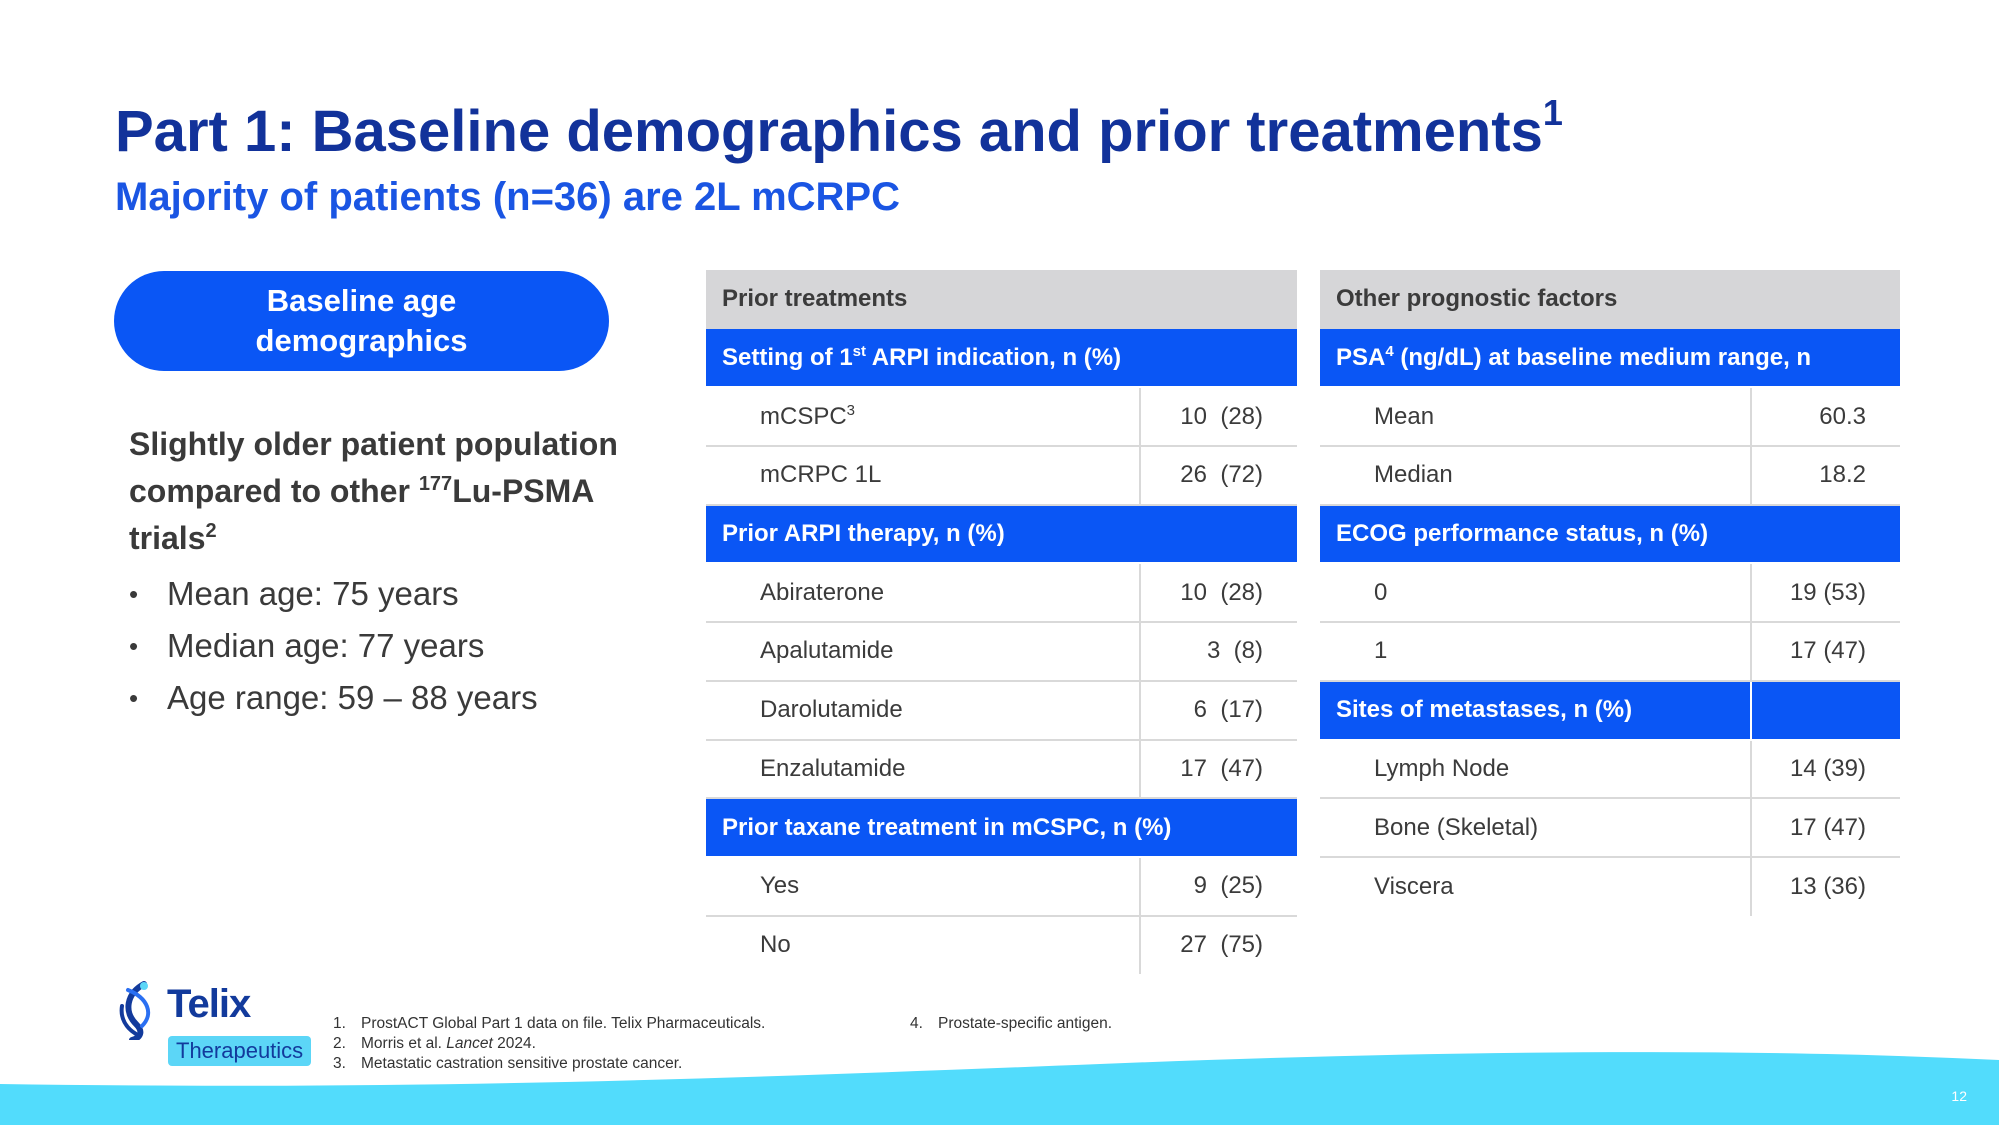  I want to click on section-arpi-indication: Setting of 1st ARPI indication, n (%), so click(1002, 358).